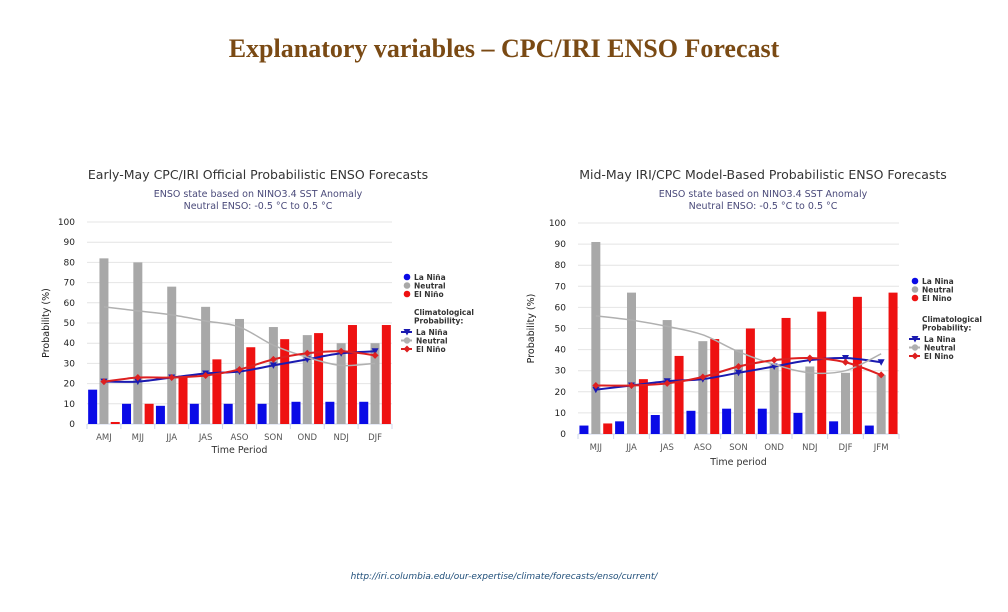 The height and width of the screenshot is (612, 1008). I want to click on x-tick-label: NDJ, so click(340, 438).